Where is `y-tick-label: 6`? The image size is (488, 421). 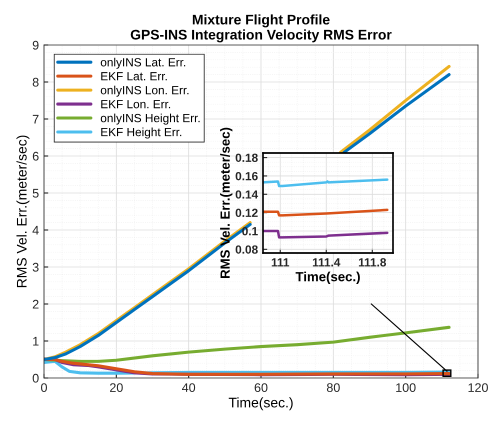
y-tick-label: 6 is located at coordinates (35, 156).